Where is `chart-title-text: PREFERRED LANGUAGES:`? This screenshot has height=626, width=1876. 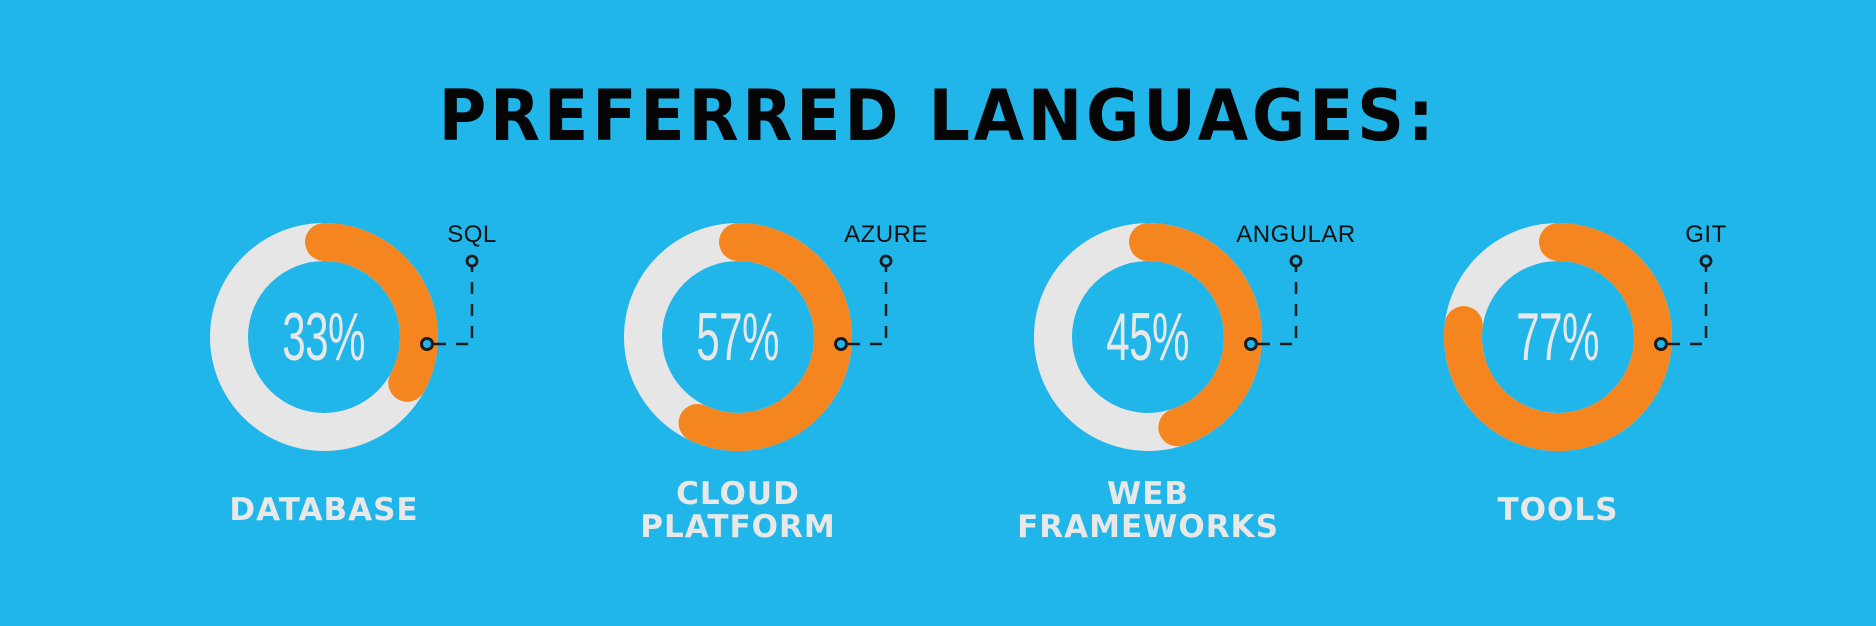
chart-title-text: PREFERRED LANGUAGES: is located at coordinates (938, 116).